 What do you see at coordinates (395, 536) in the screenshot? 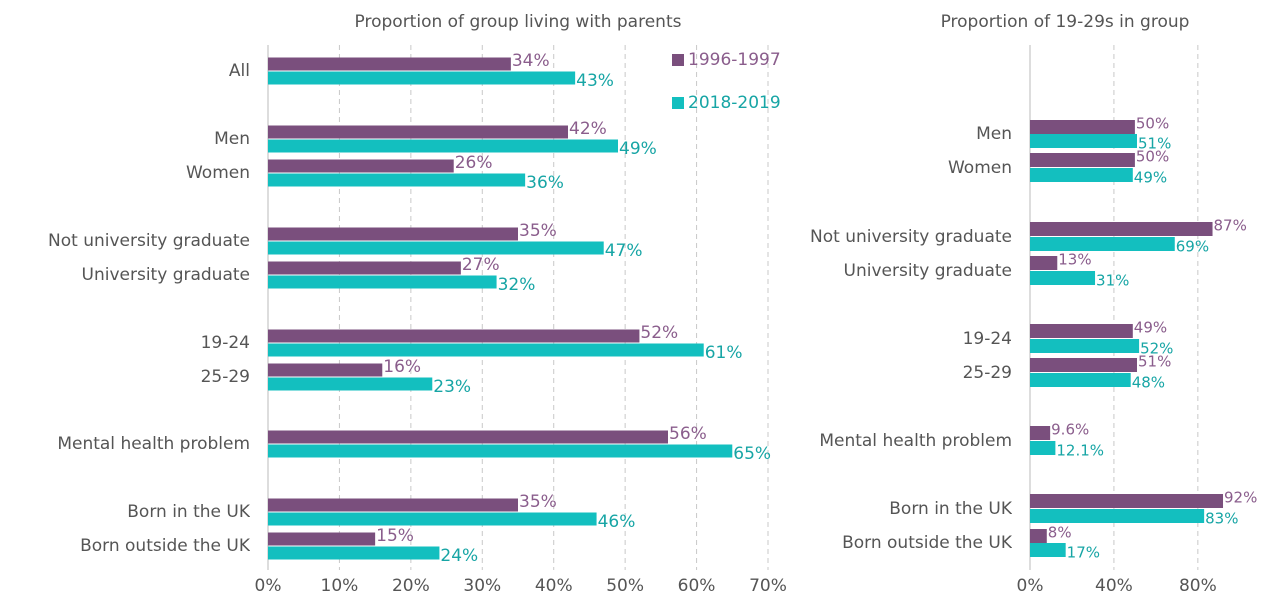
I see `value-label: 15%` at bounding box center [395, 536].